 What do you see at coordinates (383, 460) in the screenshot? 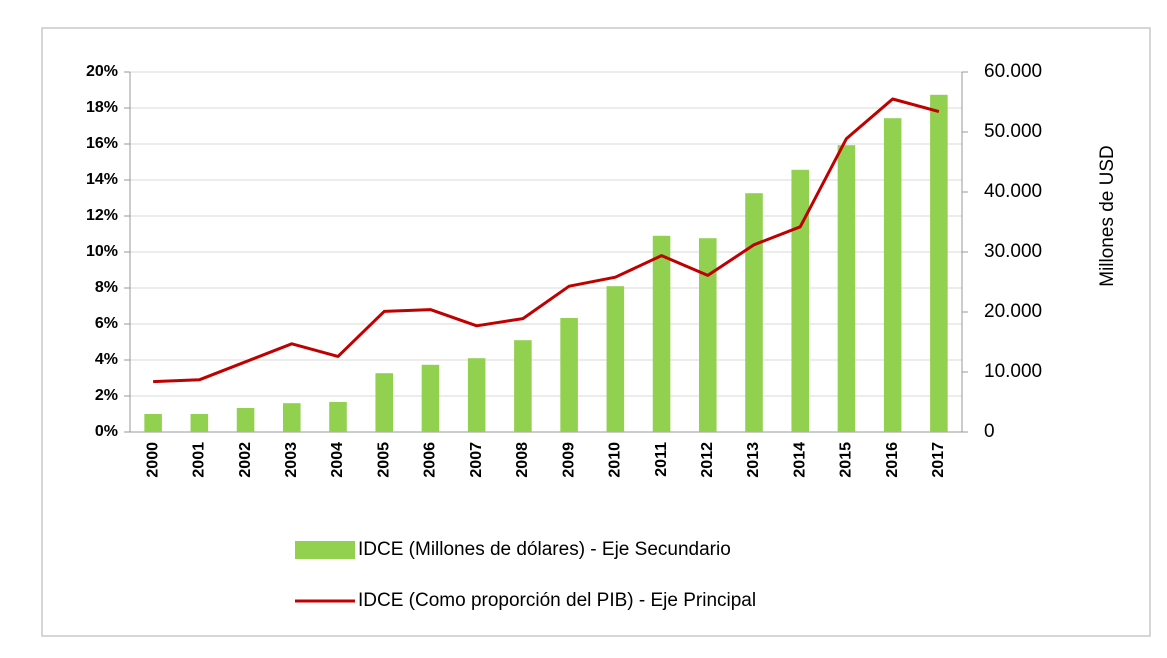
I see `x-tick-label: 2005` at bounding box center [383, 460].